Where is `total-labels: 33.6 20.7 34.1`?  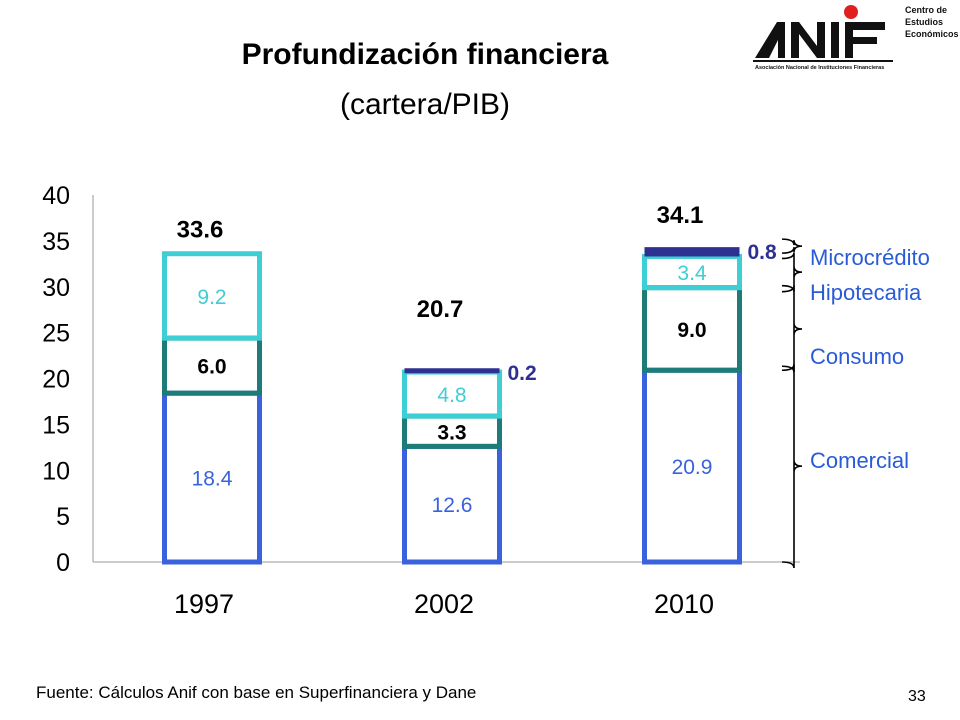 total-labels: 33.6 20.7 34.1 is located at coordinates (440, 262).